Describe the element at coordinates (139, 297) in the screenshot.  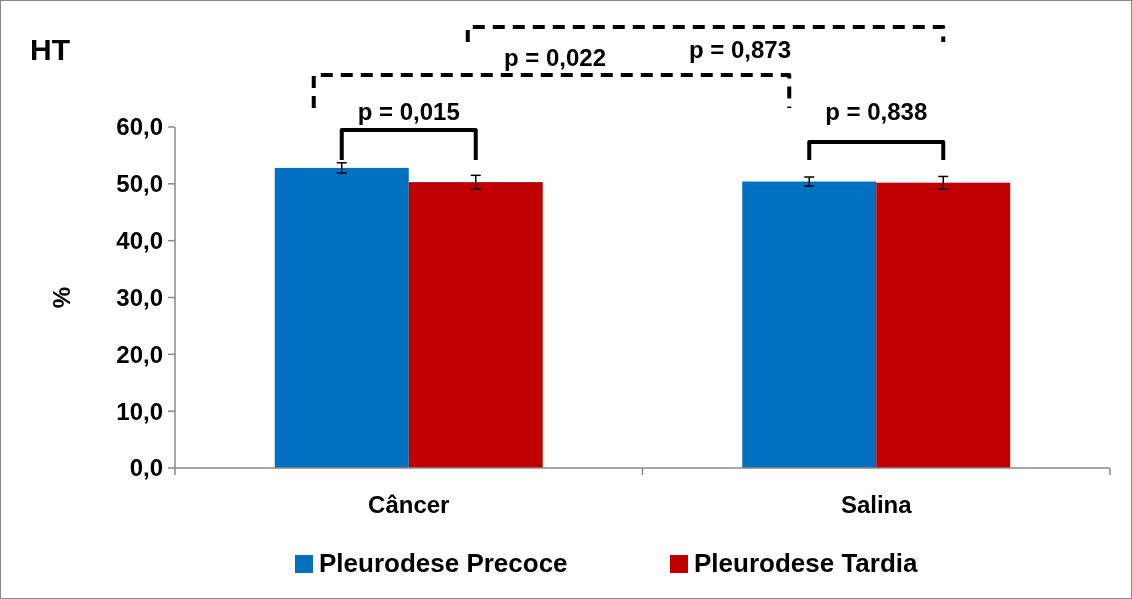
I see `y-tick-label: 30,0` at that location.